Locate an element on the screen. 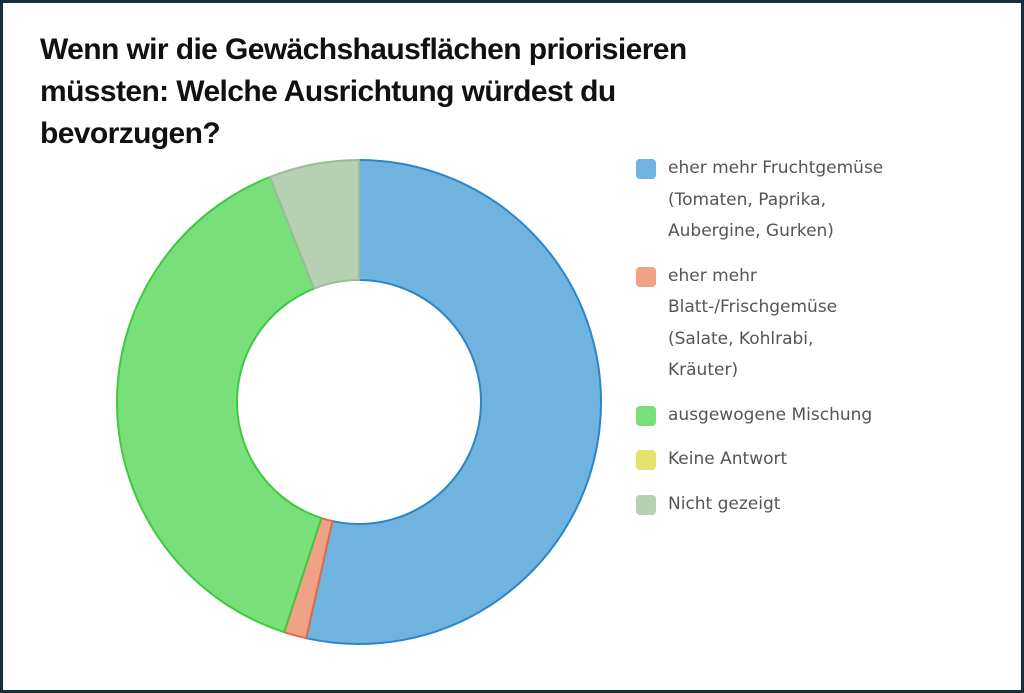  legend-item-5: Nicht gezeigt is located at coordinates (759, 505).